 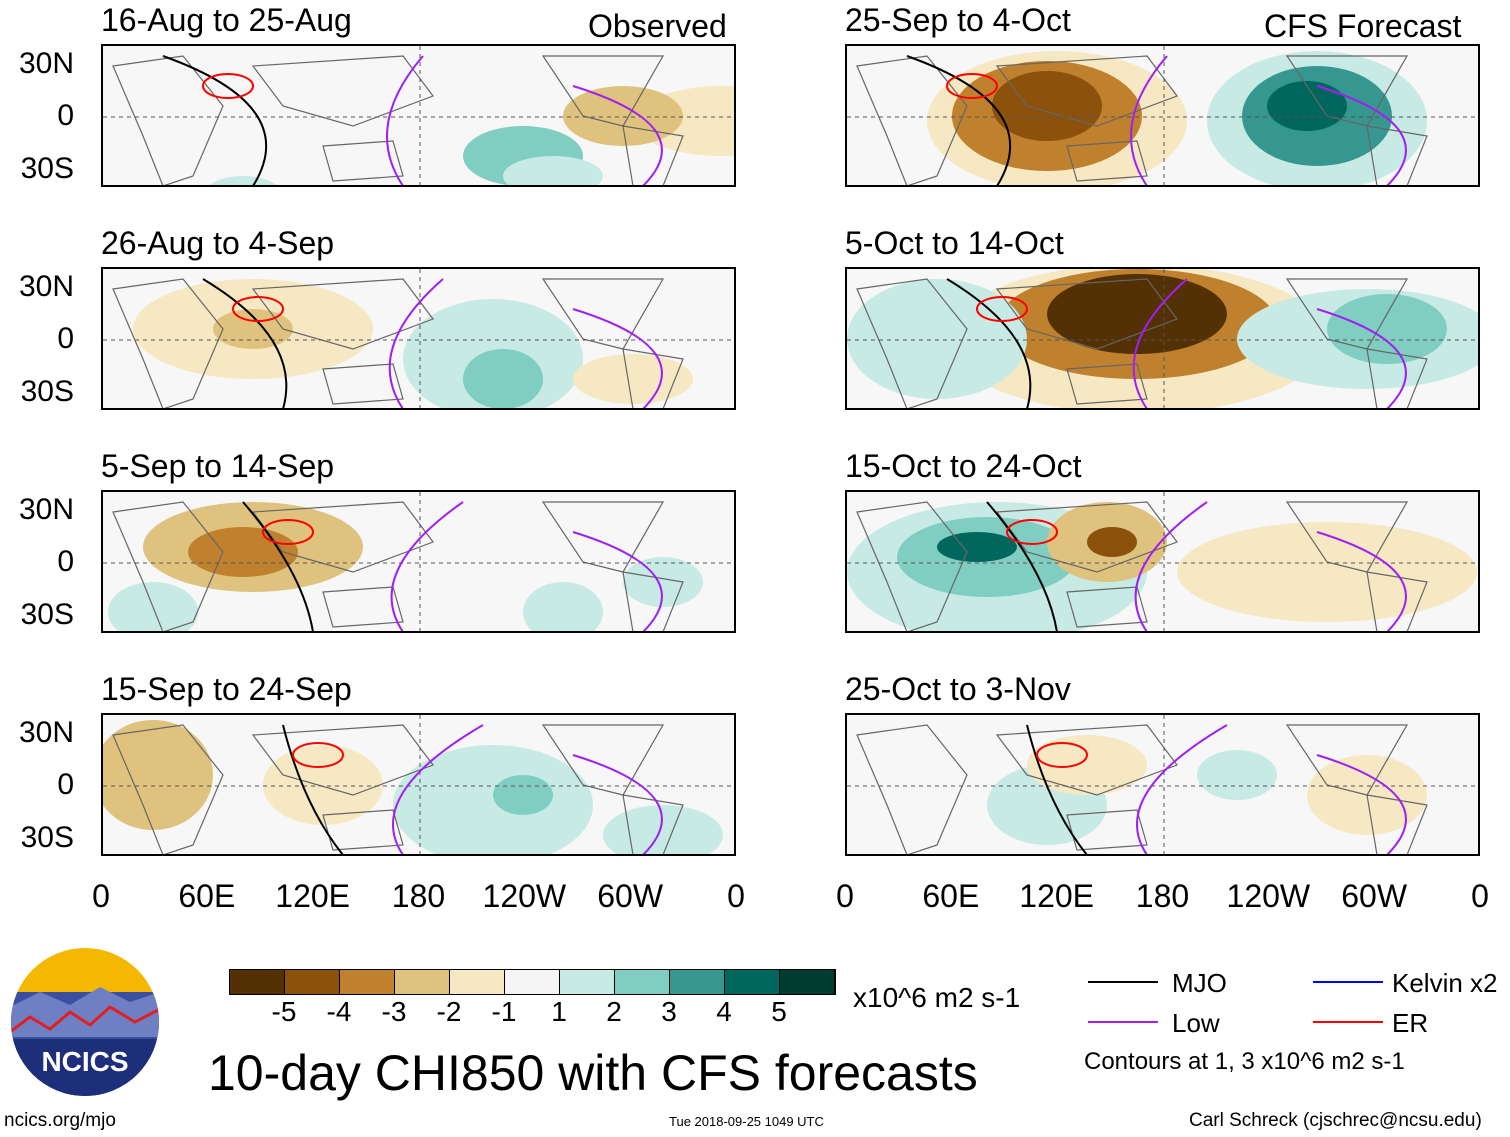 I want to click on site-url: ncics.org/mjo, so click(x=60, y=1120).